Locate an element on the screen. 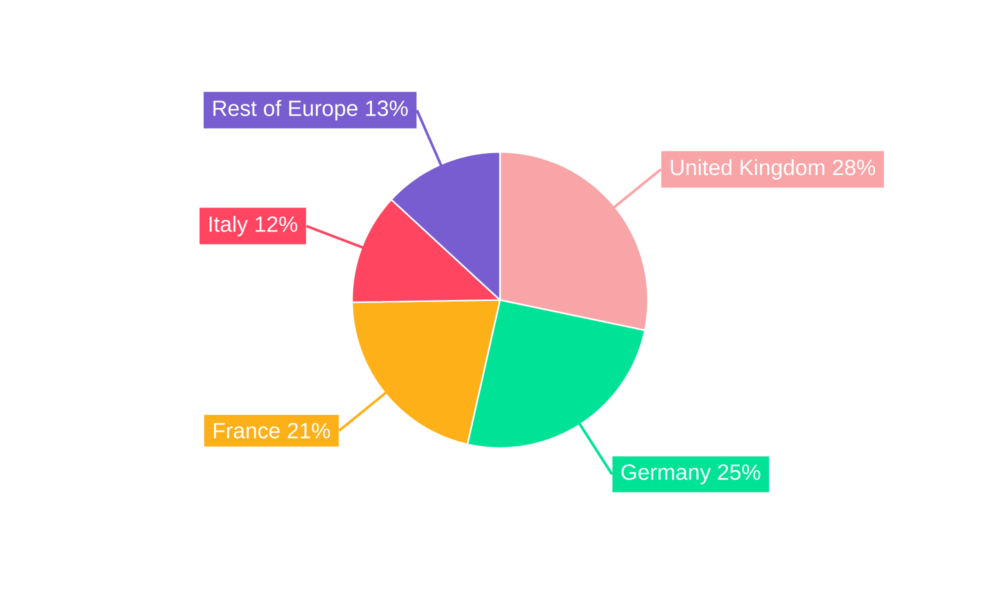 The width and height of the screenshot is (1000, 600). data-label: 28% is located at coordinates (854, 168).